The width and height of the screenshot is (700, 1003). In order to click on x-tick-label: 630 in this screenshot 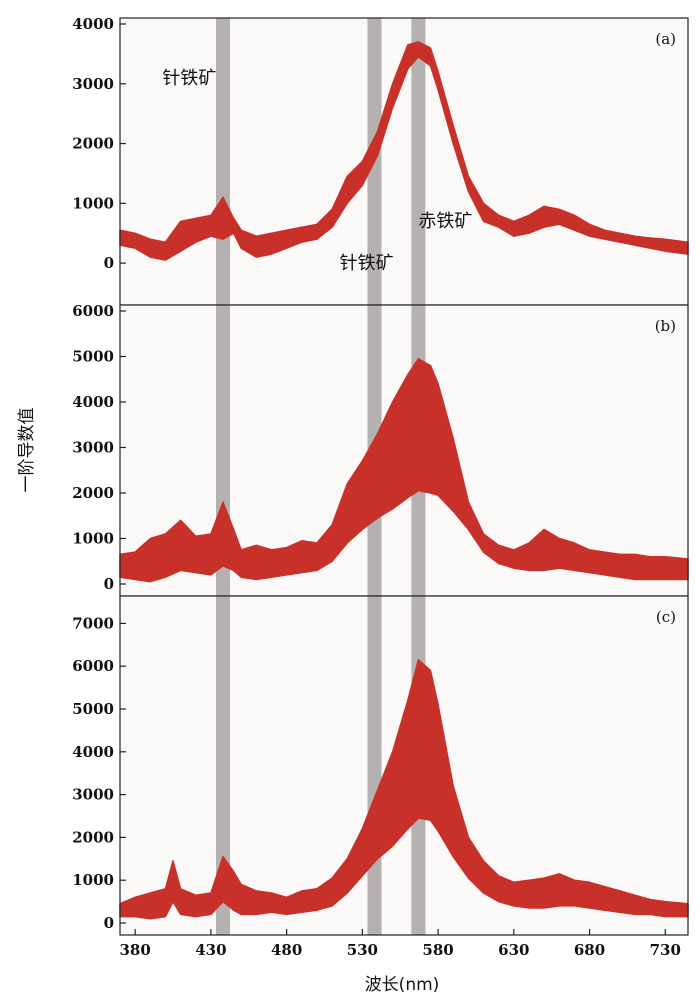, I will do `click(513, 950)`.